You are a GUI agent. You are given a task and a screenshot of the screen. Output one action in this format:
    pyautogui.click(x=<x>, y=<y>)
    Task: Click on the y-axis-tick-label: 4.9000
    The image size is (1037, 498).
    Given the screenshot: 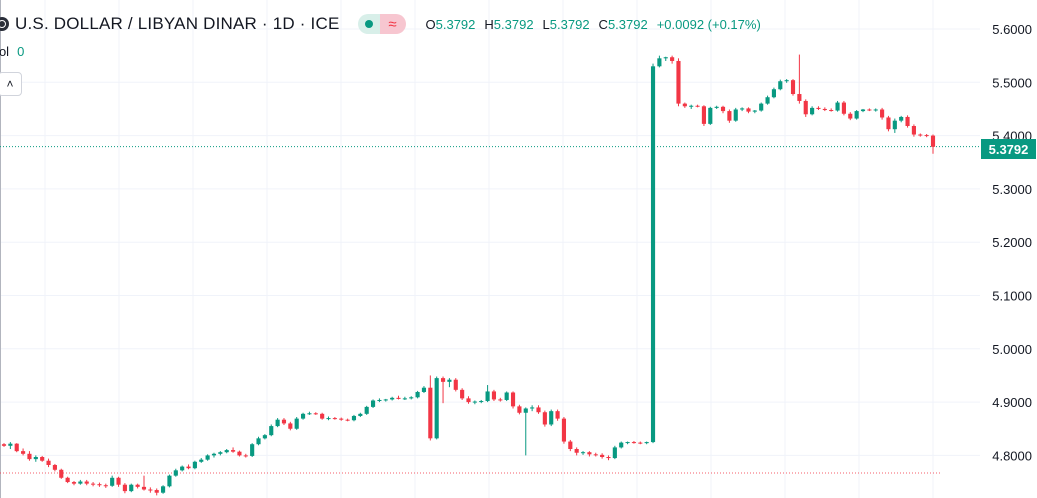 What is the action you would take?
    pyautogui.click(x=1012, y=402)
    